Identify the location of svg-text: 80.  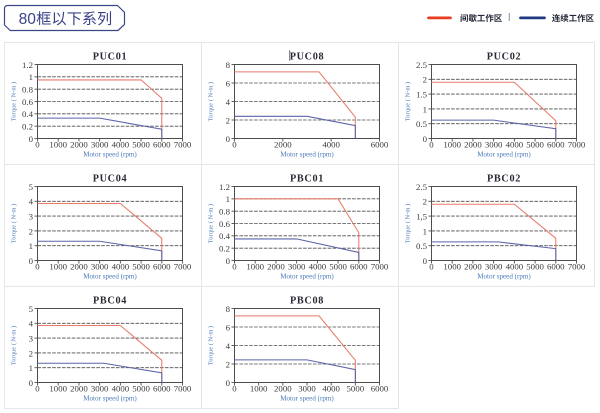
(28, 19).